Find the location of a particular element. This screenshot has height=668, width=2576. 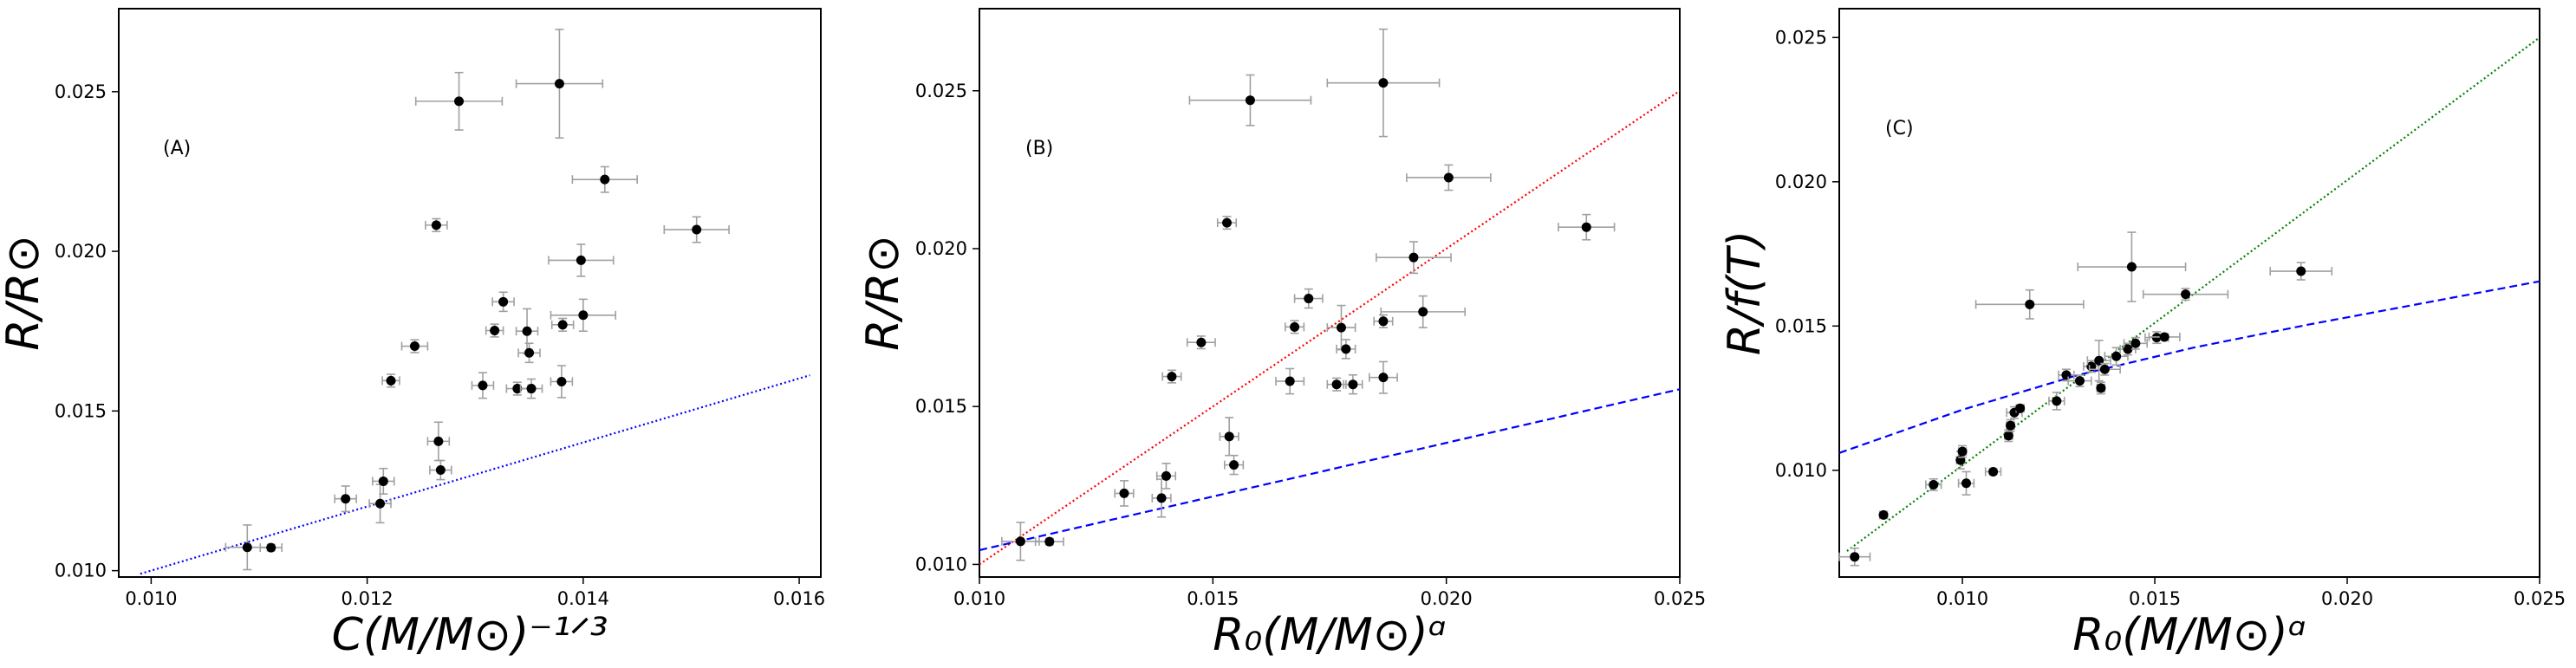

error-bar is located at coordinates (1346, 349).